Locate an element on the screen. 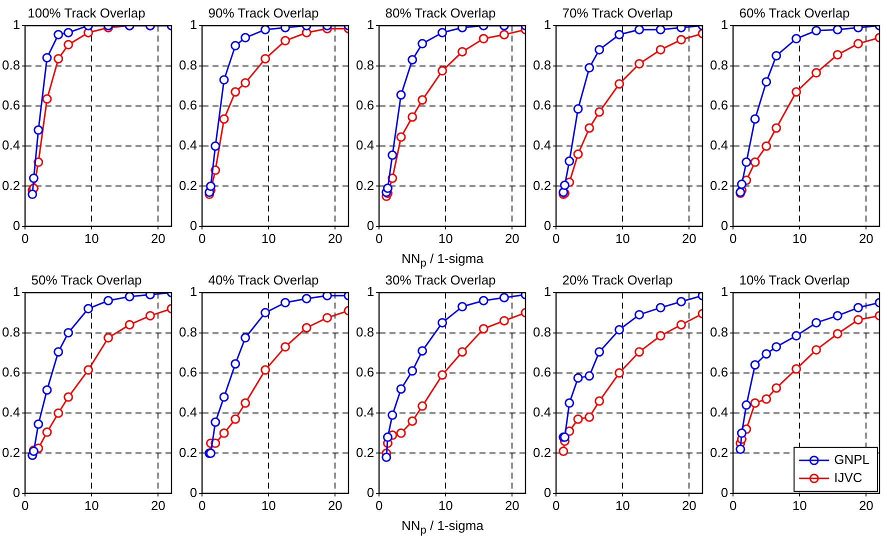 Image resolution: width=885 pixels, height=546 pixels. legend-label: IJVC is located at coordinates (848, 477).